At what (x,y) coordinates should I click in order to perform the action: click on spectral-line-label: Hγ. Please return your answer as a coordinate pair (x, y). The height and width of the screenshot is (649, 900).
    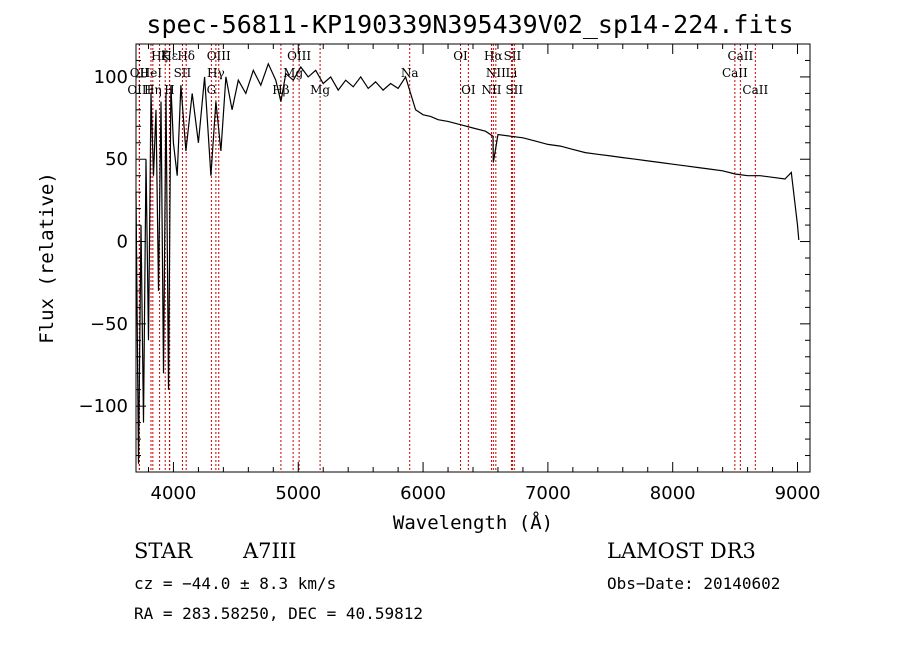
    Looking at the image, I should click on (216, 73).